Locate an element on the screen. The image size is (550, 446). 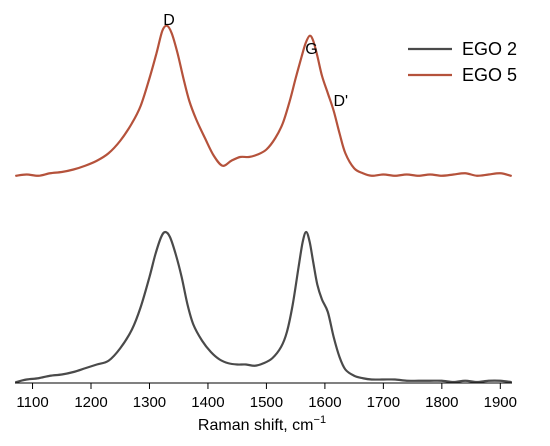
x-tick-label: 1400 is located at coordinates (207, 402).